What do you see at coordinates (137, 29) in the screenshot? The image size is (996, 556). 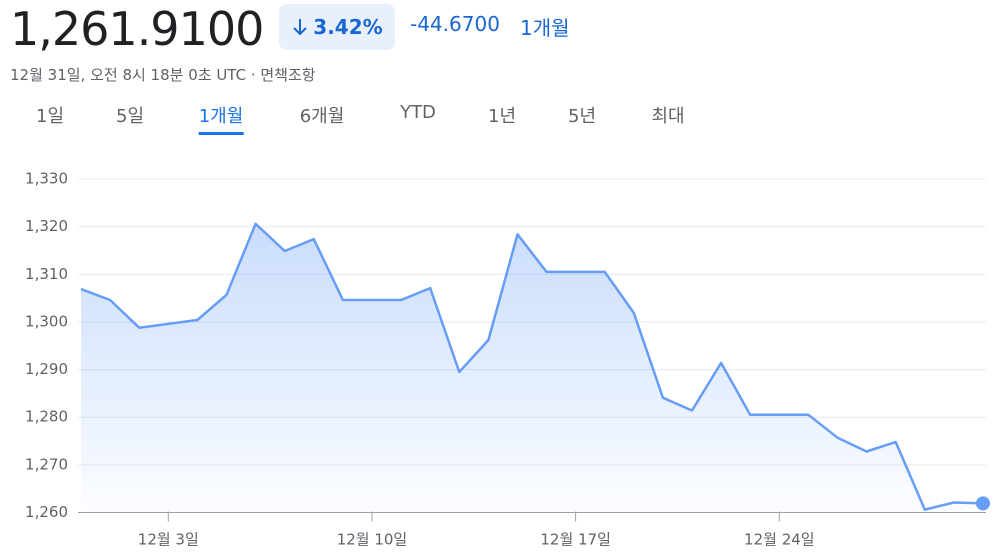 I see `price: 1,261.9100` at bounding box center [137, 29].